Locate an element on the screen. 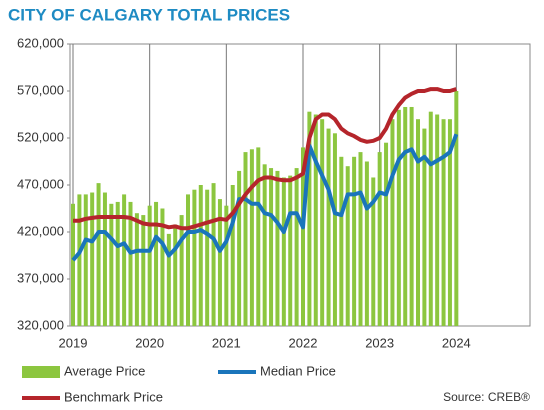 The height and width of the screenshot is (410, 544). source: Source: CREB® is located at coordinates (486, 397).